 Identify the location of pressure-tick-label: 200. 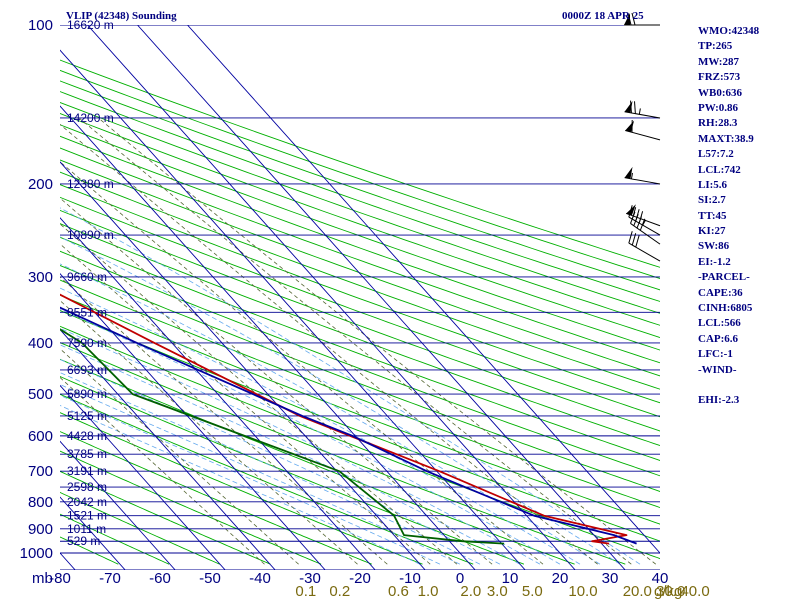
(40, 184).